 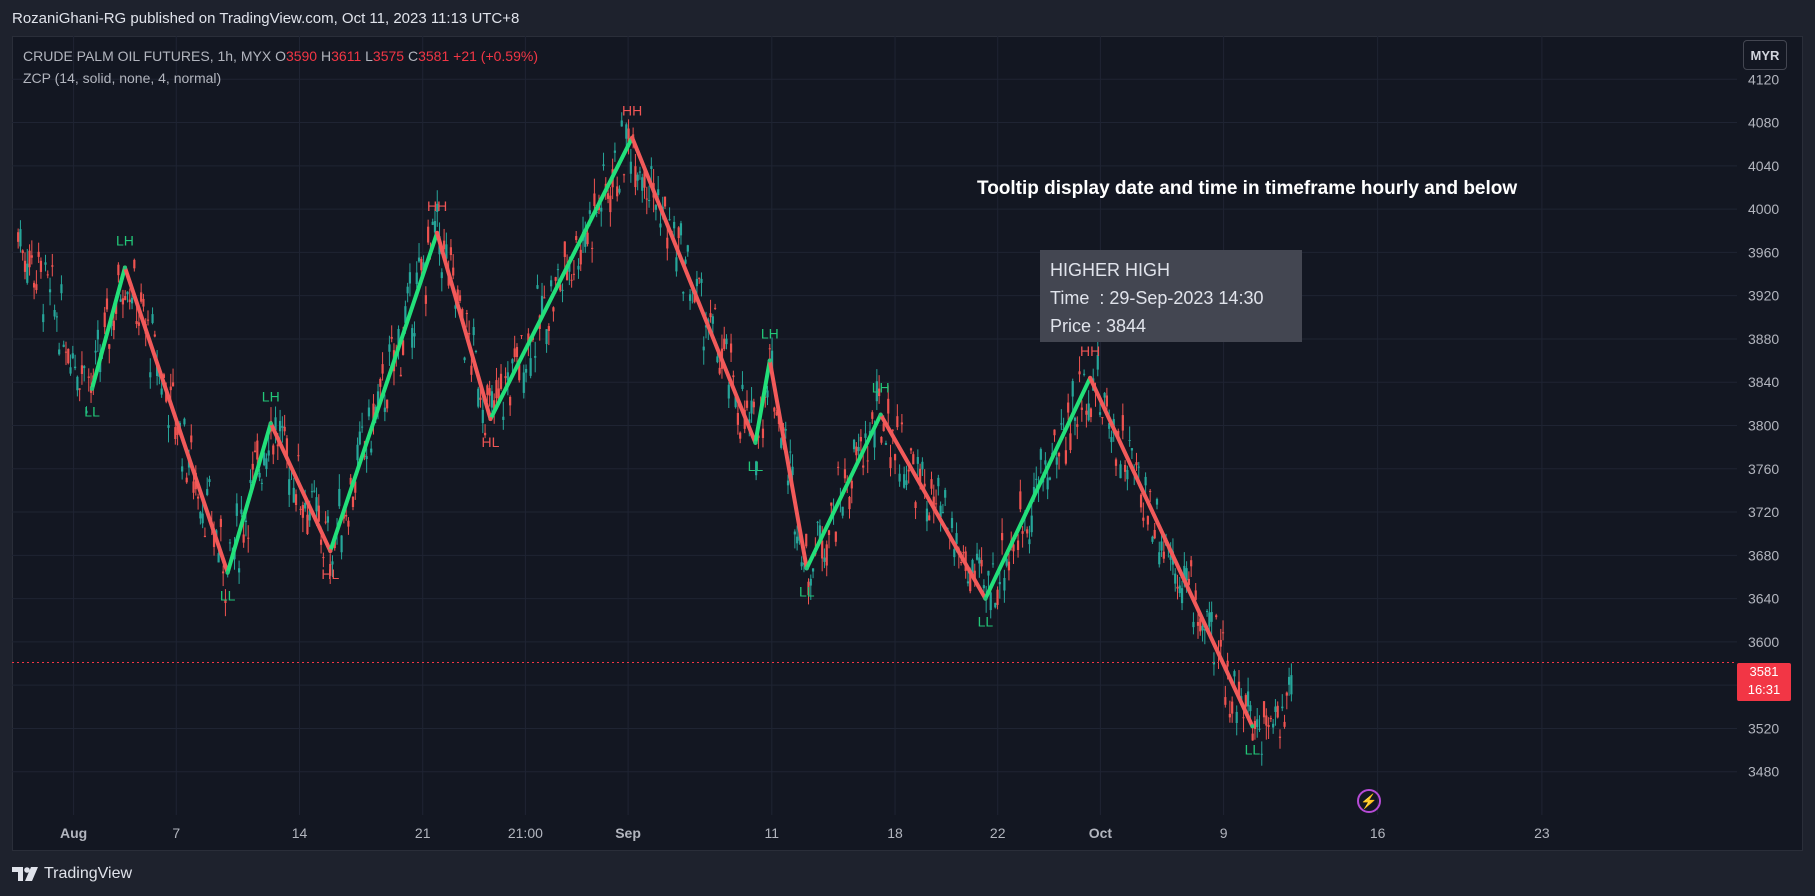 I want to click on price-tick-label: 4000, so click(x=1763, y=209).